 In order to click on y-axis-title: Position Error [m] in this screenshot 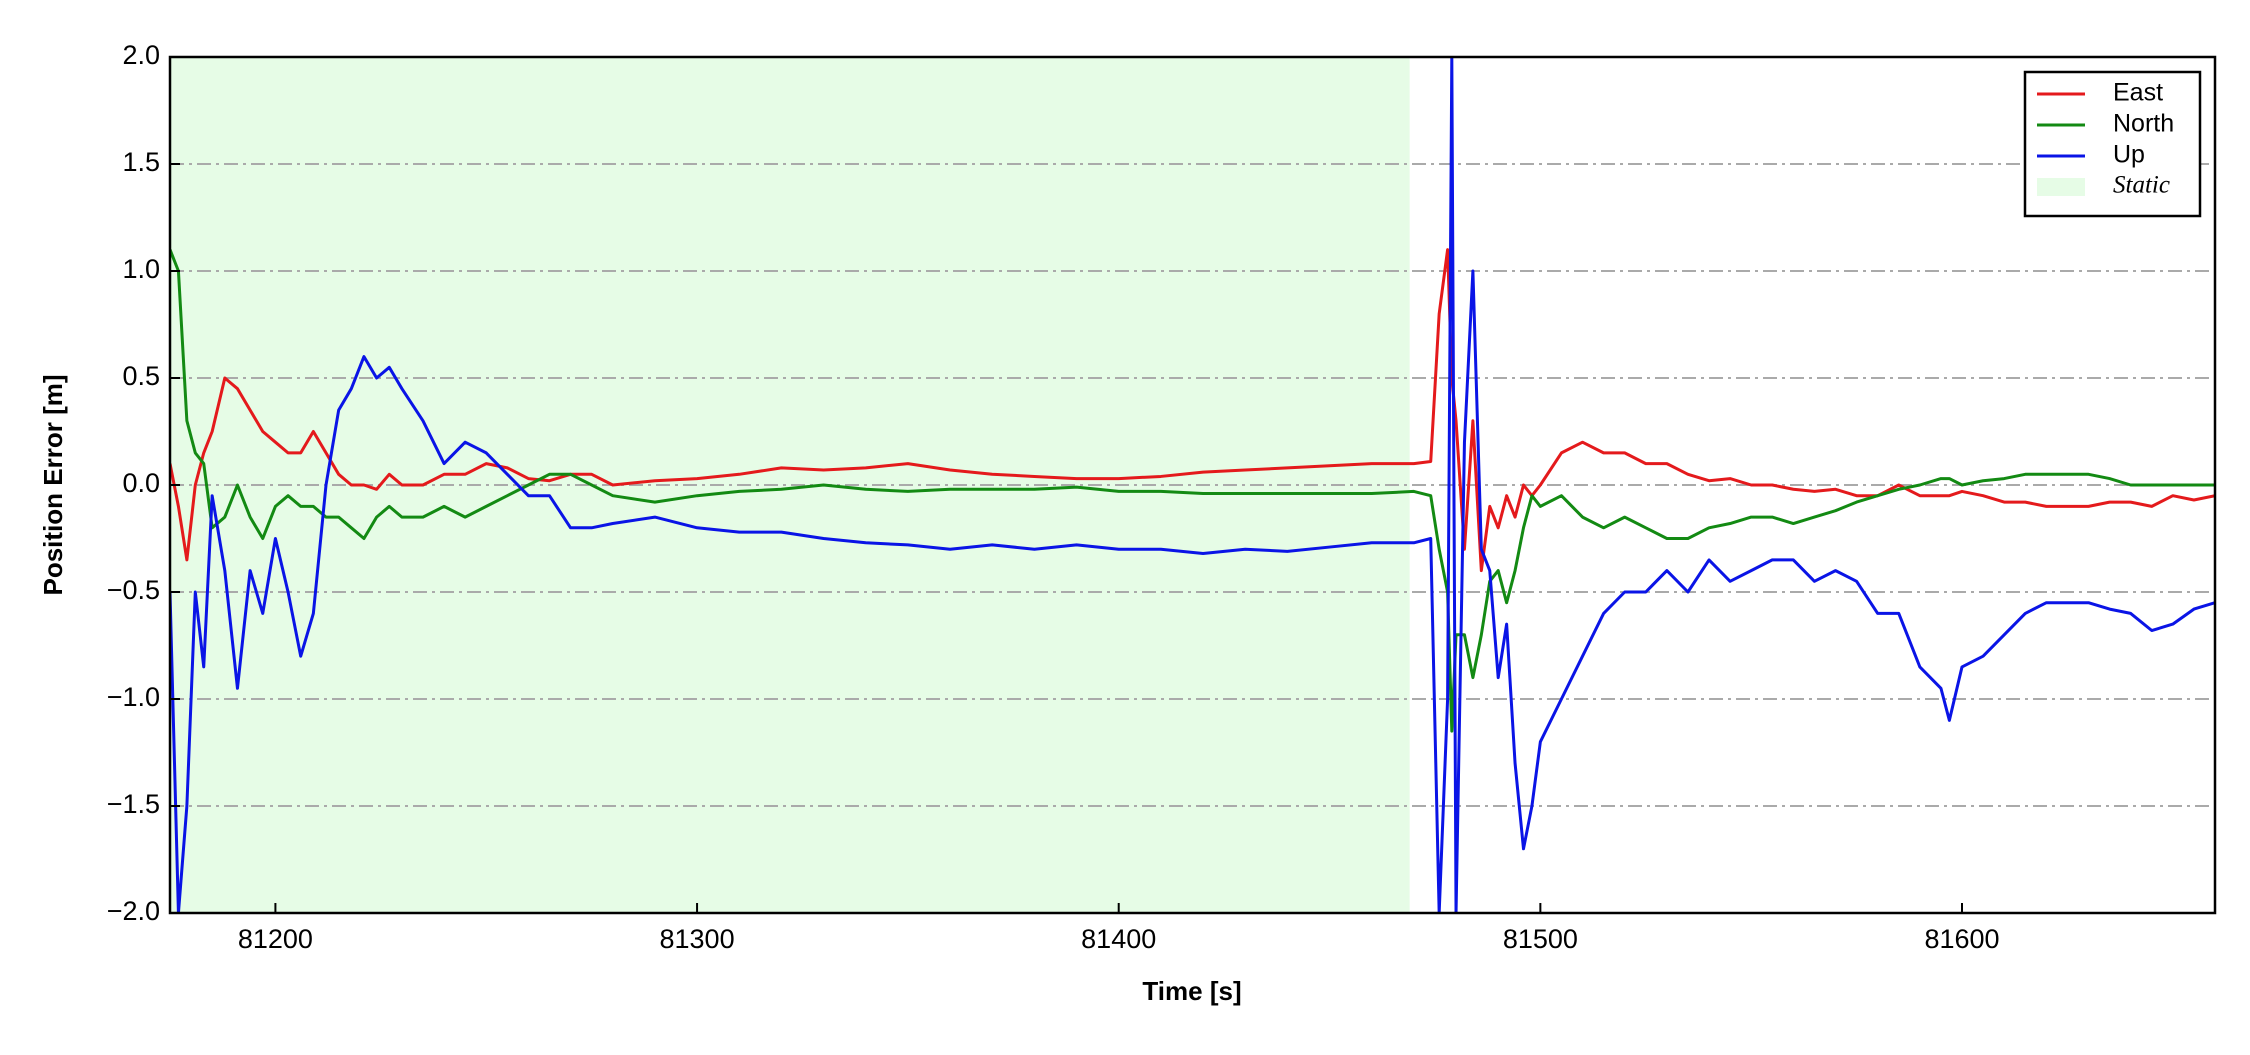, I will do `click(53, 484)`.